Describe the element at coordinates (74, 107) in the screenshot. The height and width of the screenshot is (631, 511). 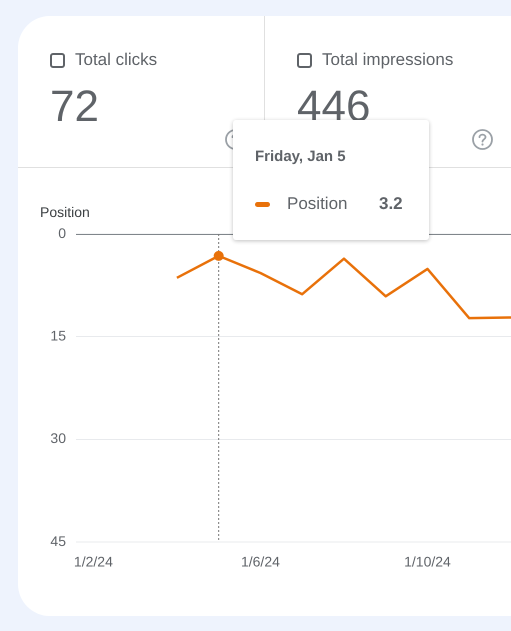
I see `text: 72` at that location.